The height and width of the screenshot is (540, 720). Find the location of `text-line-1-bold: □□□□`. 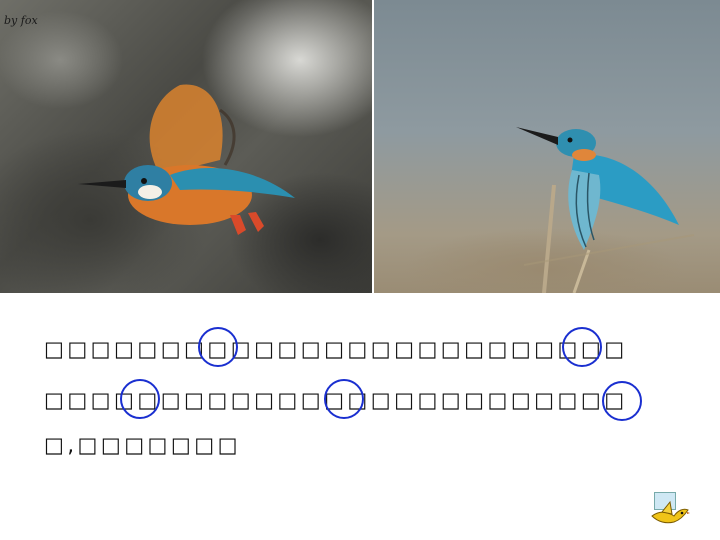

text-line-1-bold: □□□□ is located at coordinates (464, 349).